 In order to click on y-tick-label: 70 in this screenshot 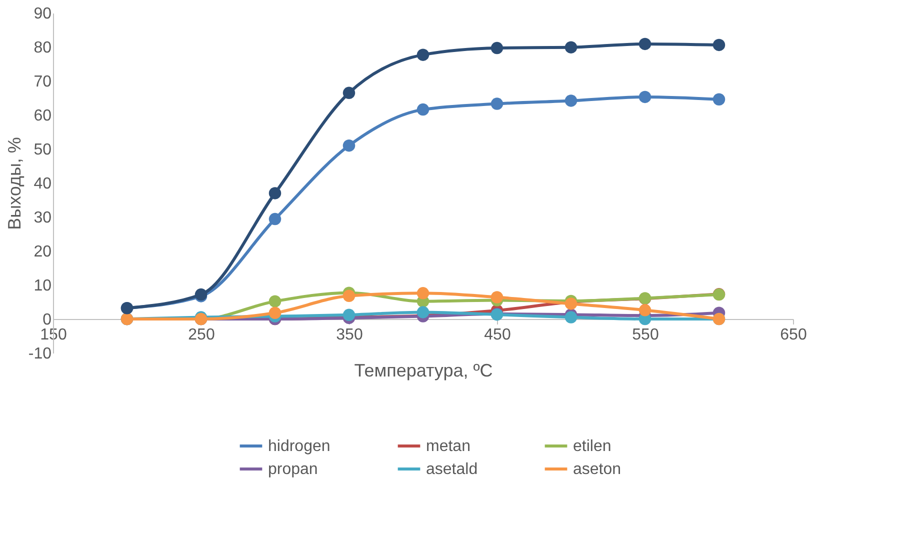, I will do `click(43, 82)`.